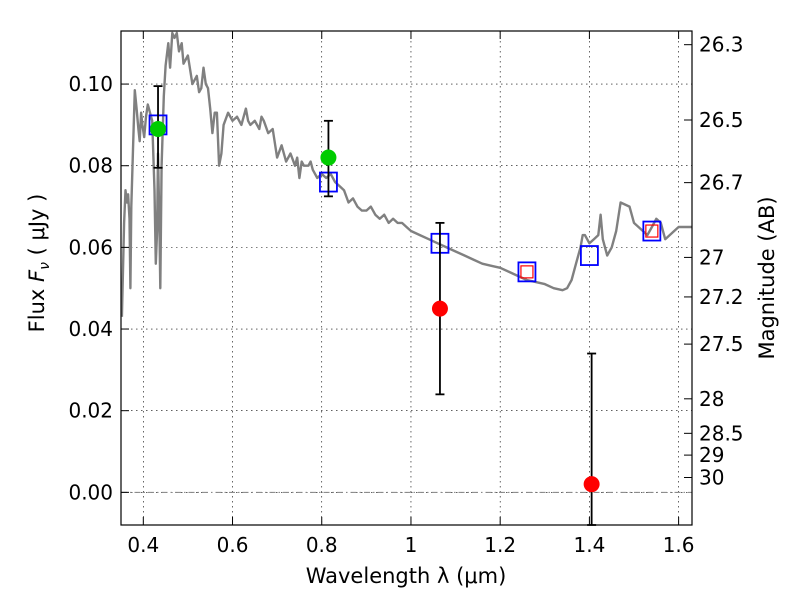 The height and width of the screenshot is (600, 800). Describe the element at coordinates (711, 257) in the screenshot. I see `y2-tick-label: 27` at that location.